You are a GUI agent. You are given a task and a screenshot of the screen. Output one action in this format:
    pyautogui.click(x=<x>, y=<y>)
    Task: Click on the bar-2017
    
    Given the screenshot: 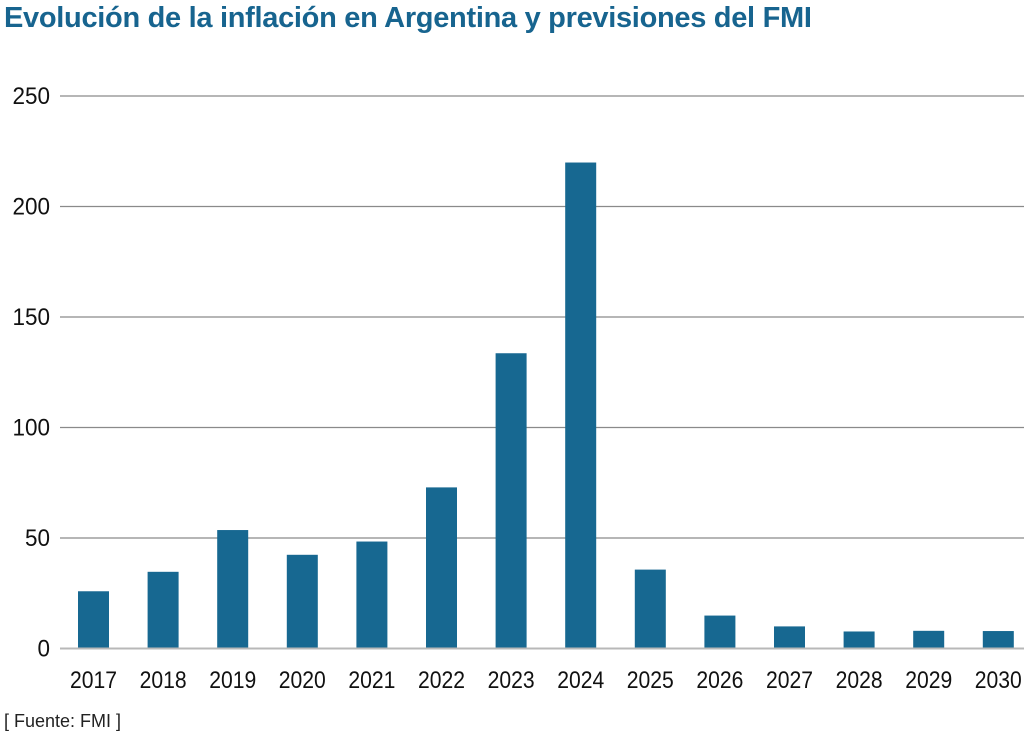 What is the action you would take?
    pyautogui.click(x=93, y=619)
    